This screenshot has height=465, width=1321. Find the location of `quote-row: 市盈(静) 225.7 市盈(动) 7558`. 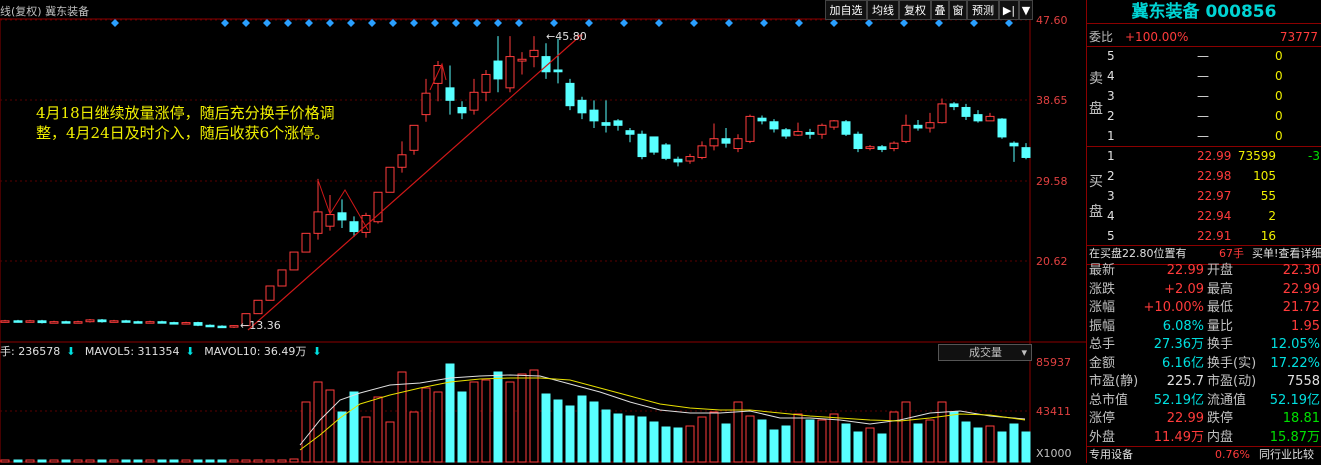

quote-row: 市盈(静) 225.7 市盈(动) 7558 is located at coordinates (1204, 382).